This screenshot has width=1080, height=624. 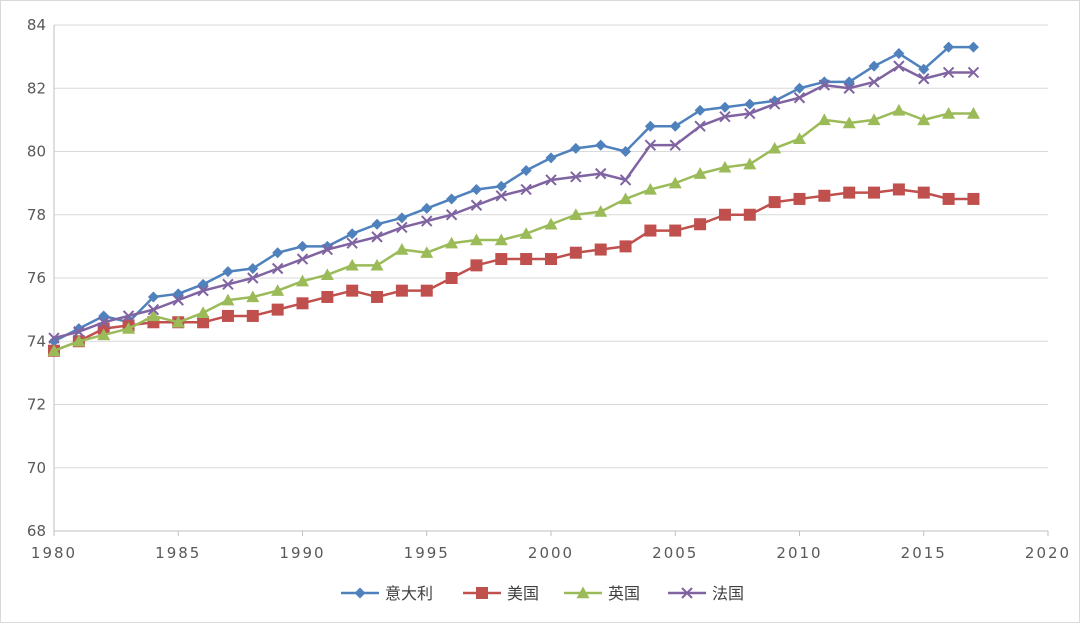 What do you see at coordinates (542, 593) in the screenshot?
I see `legend: 意大利 美国 英国 法国` at bounding box center [542, 593].